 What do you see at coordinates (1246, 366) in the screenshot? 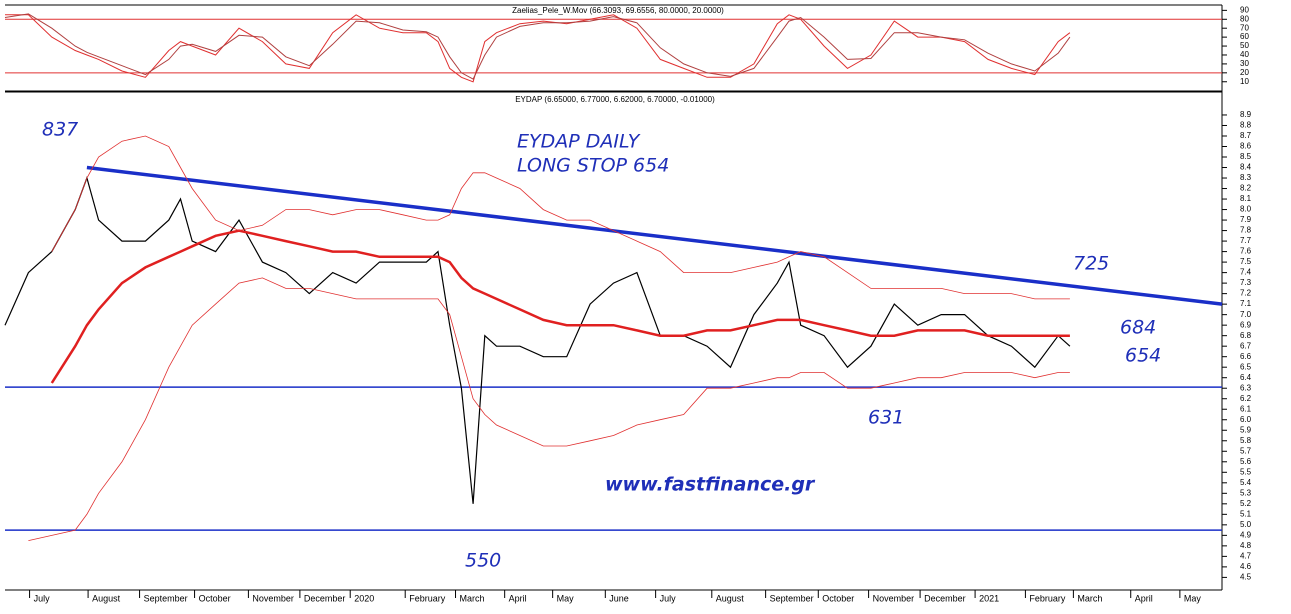
I see `y-tick-label: 6.5` at bounding box center [1246, 366].